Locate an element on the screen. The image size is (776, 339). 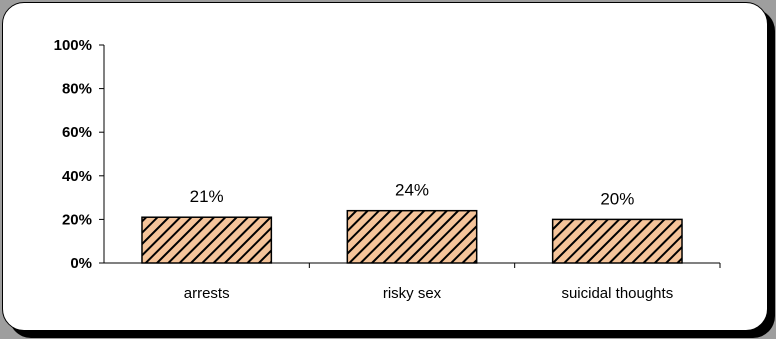
category-label: risky sex is located at coordinates (412, 293).